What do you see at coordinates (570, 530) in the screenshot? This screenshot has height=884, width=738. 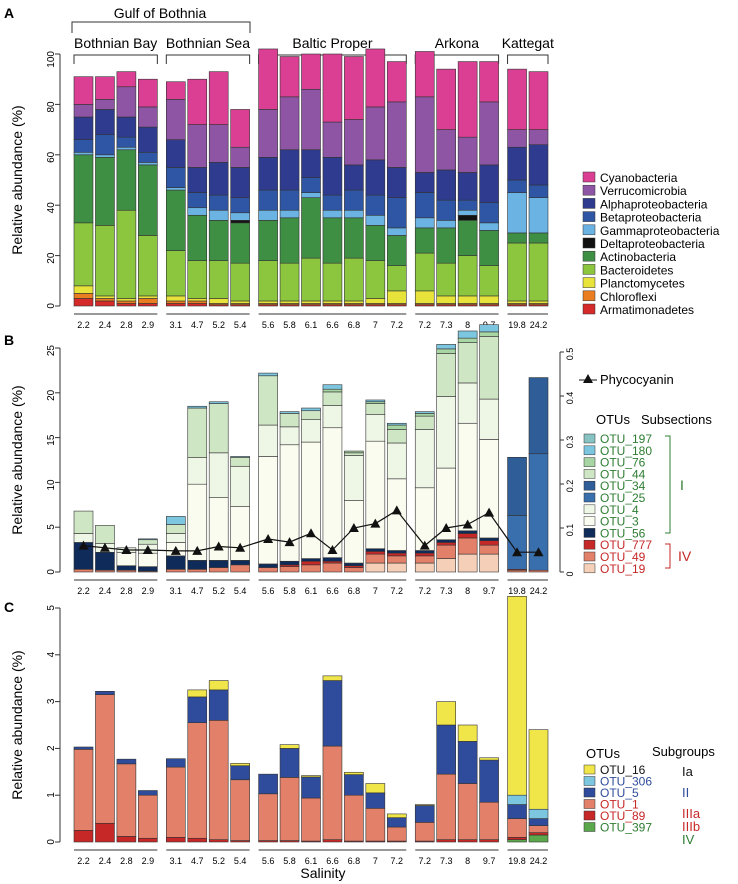 I see `y2-tick-label: 0.1` at bounding box center [570, 530].